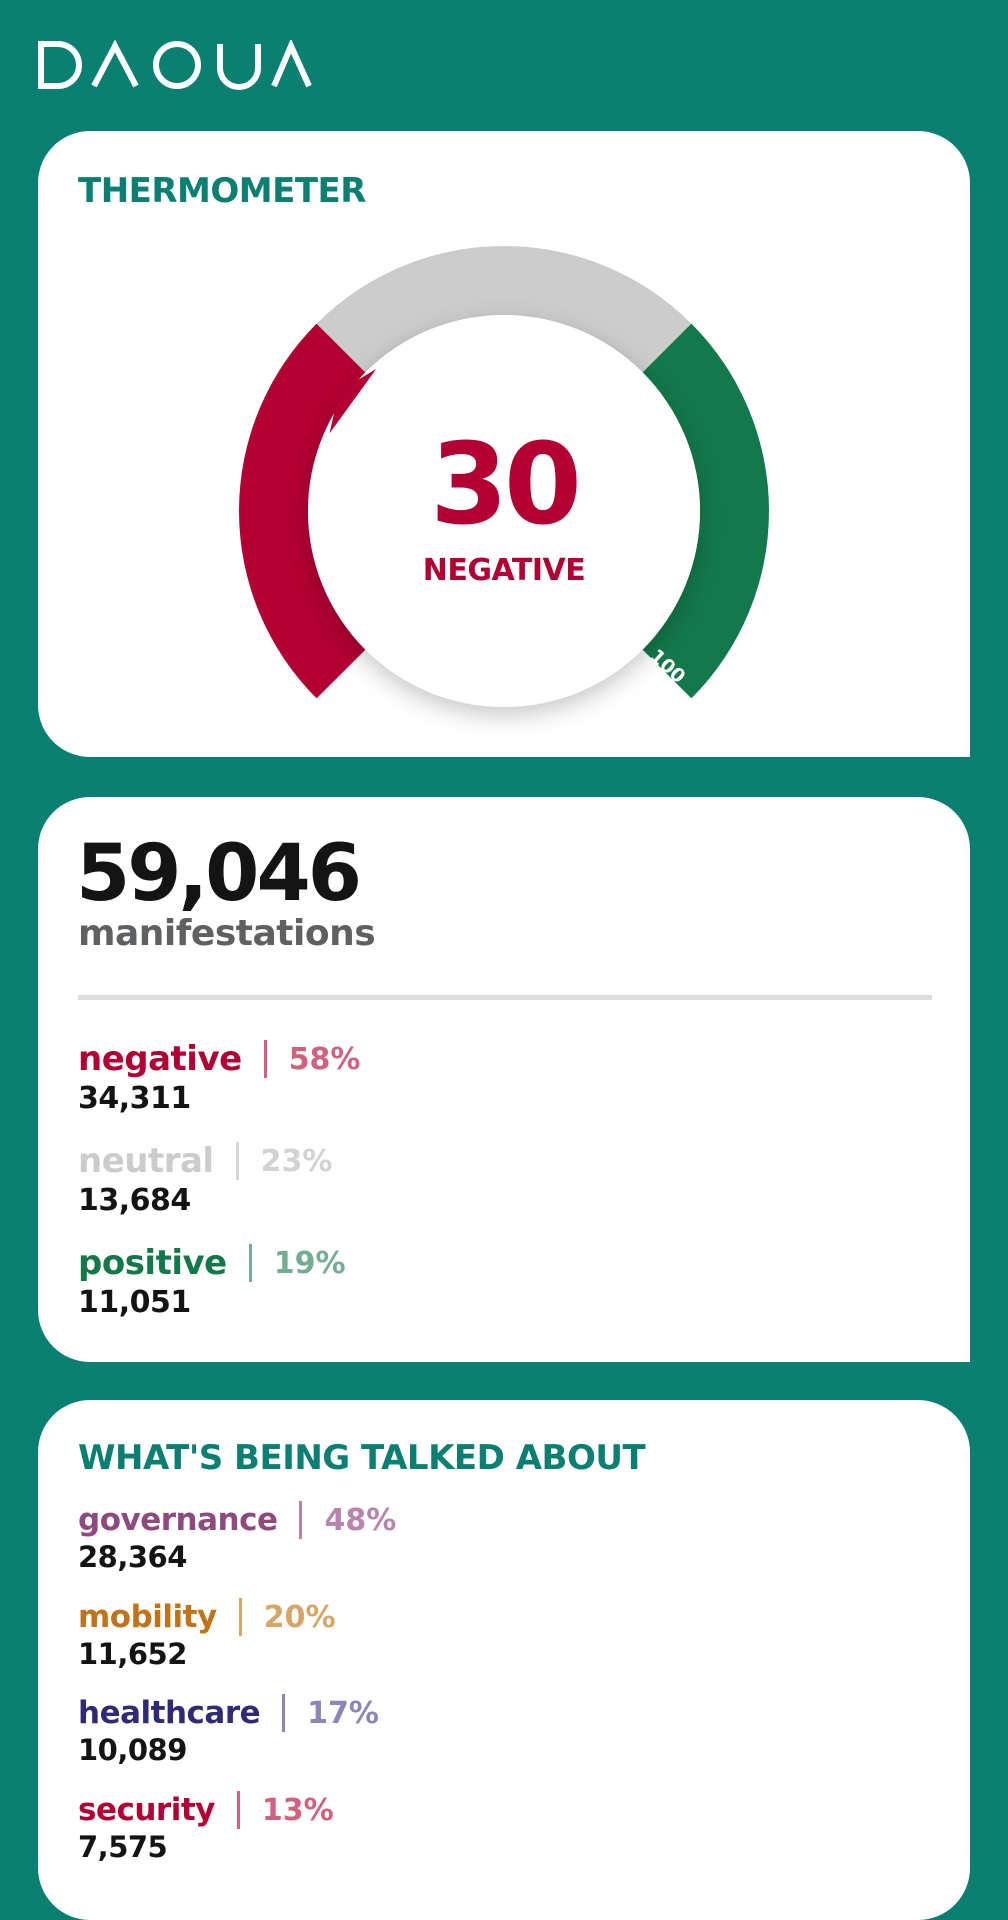 The height and width of the screenshot is (1920, 1008). What do you see at coordinates (324, 1059) in the screenshot?
I see `sentiment-percent: 58%` at bounding box center [324, 1059].